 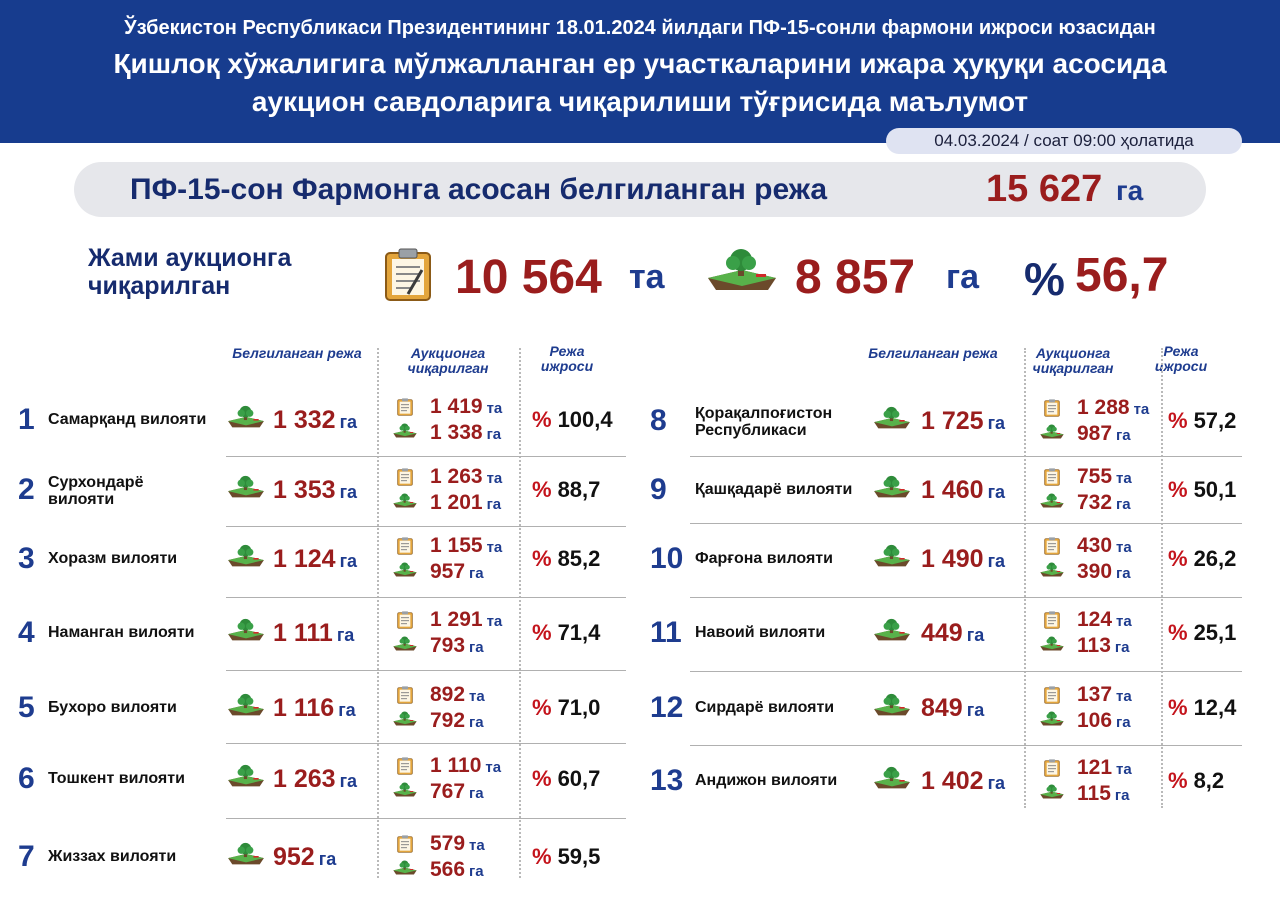 What do you see at coordinates (26, 419) in the screenshot?
I see `region-number: 1` at bounding box center [26, 419].